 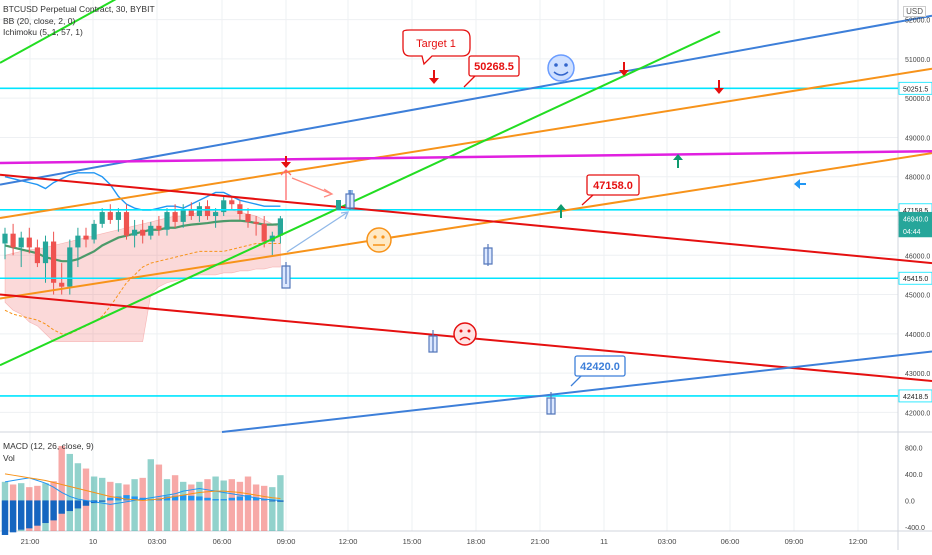 I want to click on happy-face-smile, so click(x=561, y=73).